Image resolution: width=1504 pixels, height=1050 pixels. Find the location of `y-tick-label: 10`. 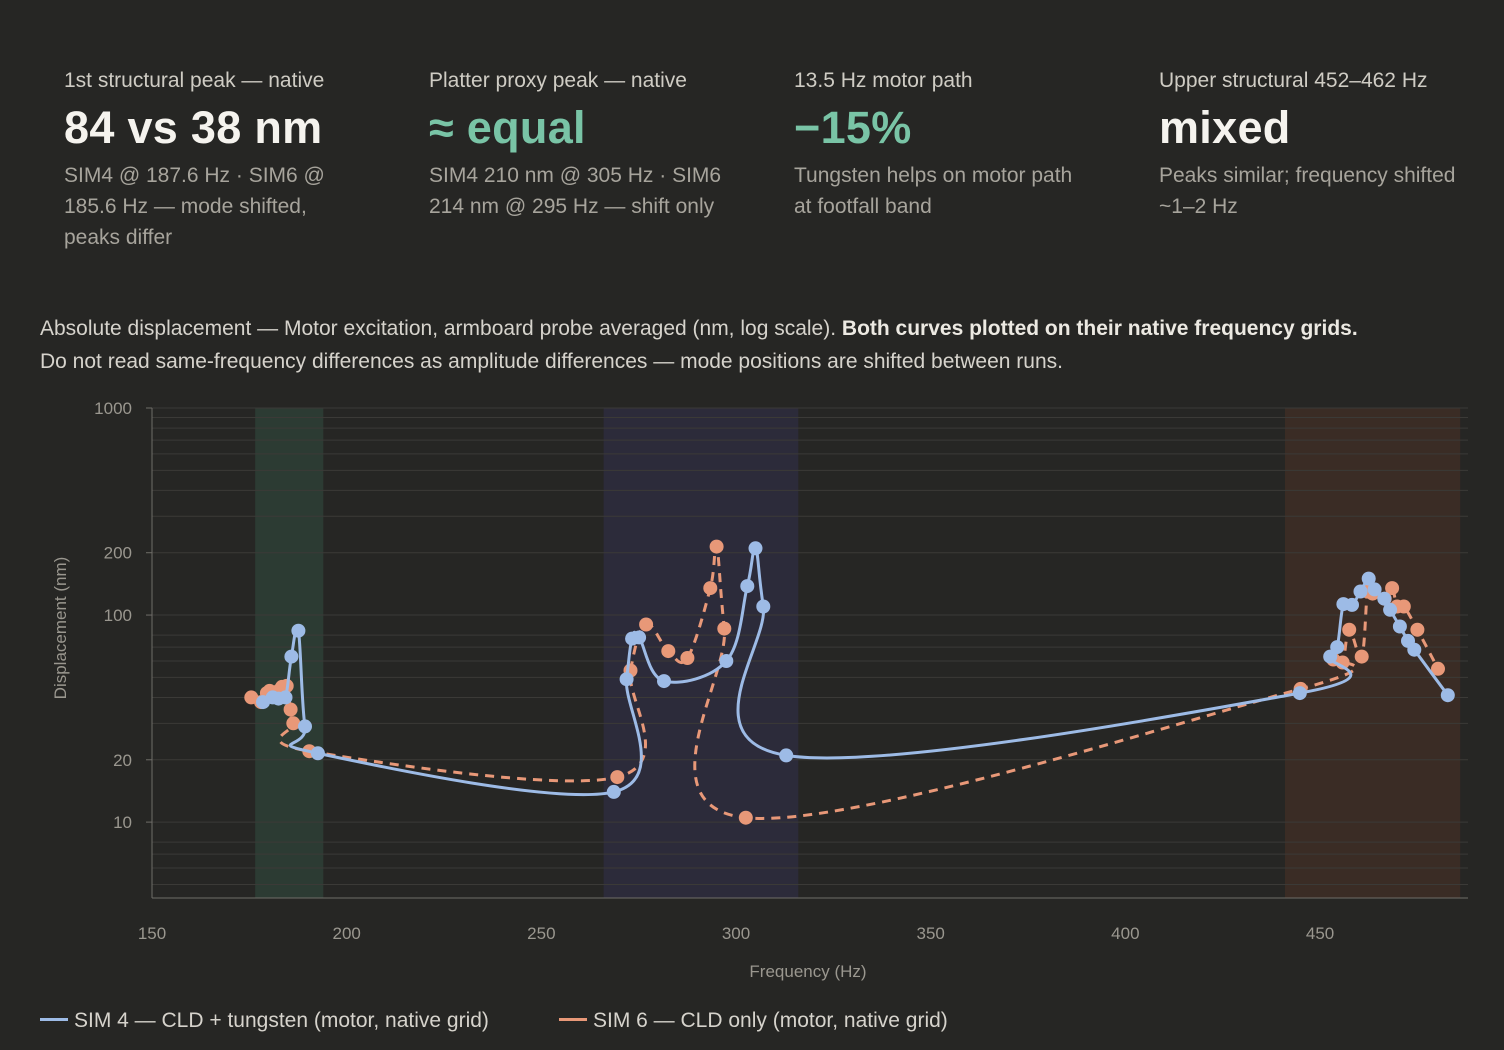

y-tick-label: 10 is located at coordinates (122, 822).